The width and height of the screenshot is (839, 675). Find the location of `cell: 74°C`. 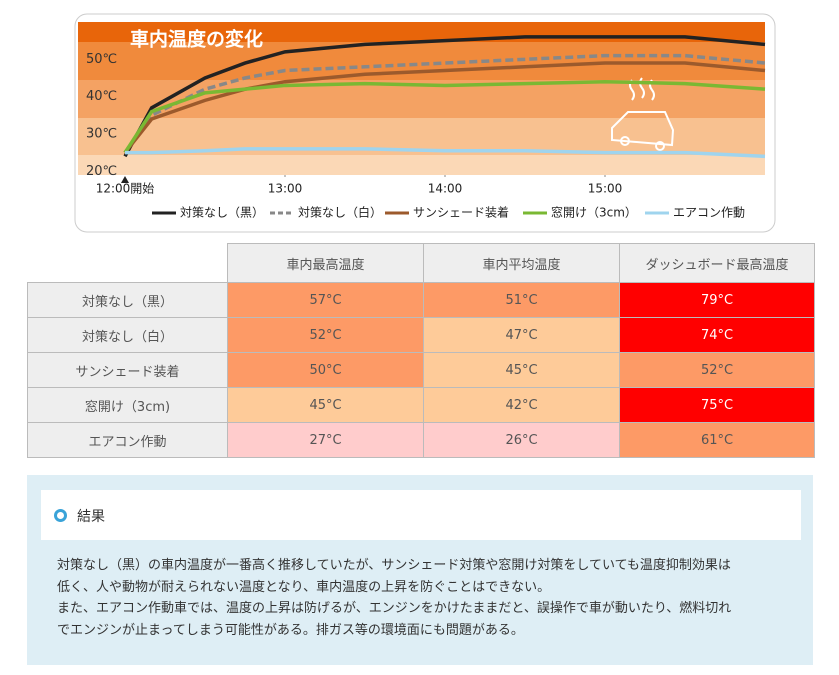

cell: 74°C is located at coordinates (717, 335).